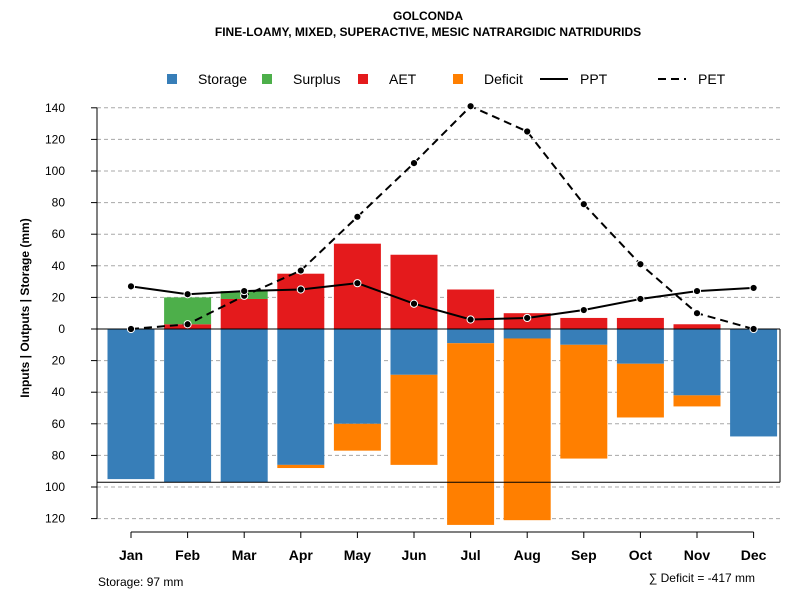 The image size is (800, 605). What do you see at coordinates (446, 79) in the screenshot?
I see `legend: Storage Surplus AET Deficit PPT PET` at bounding box center [446, 79].